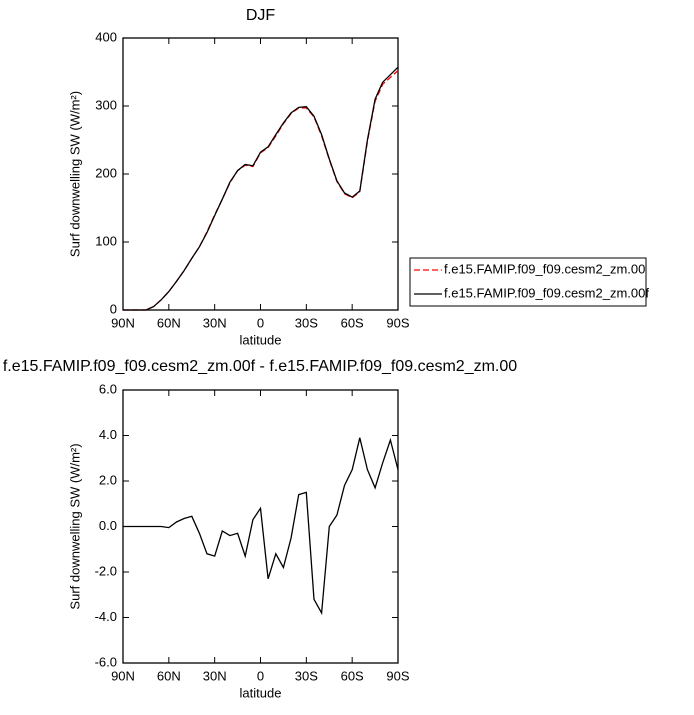  What do you see at coordinates (106, 104) in the screenshot?
I see `y-tick-label: 300` at bounding box center [106, 104].